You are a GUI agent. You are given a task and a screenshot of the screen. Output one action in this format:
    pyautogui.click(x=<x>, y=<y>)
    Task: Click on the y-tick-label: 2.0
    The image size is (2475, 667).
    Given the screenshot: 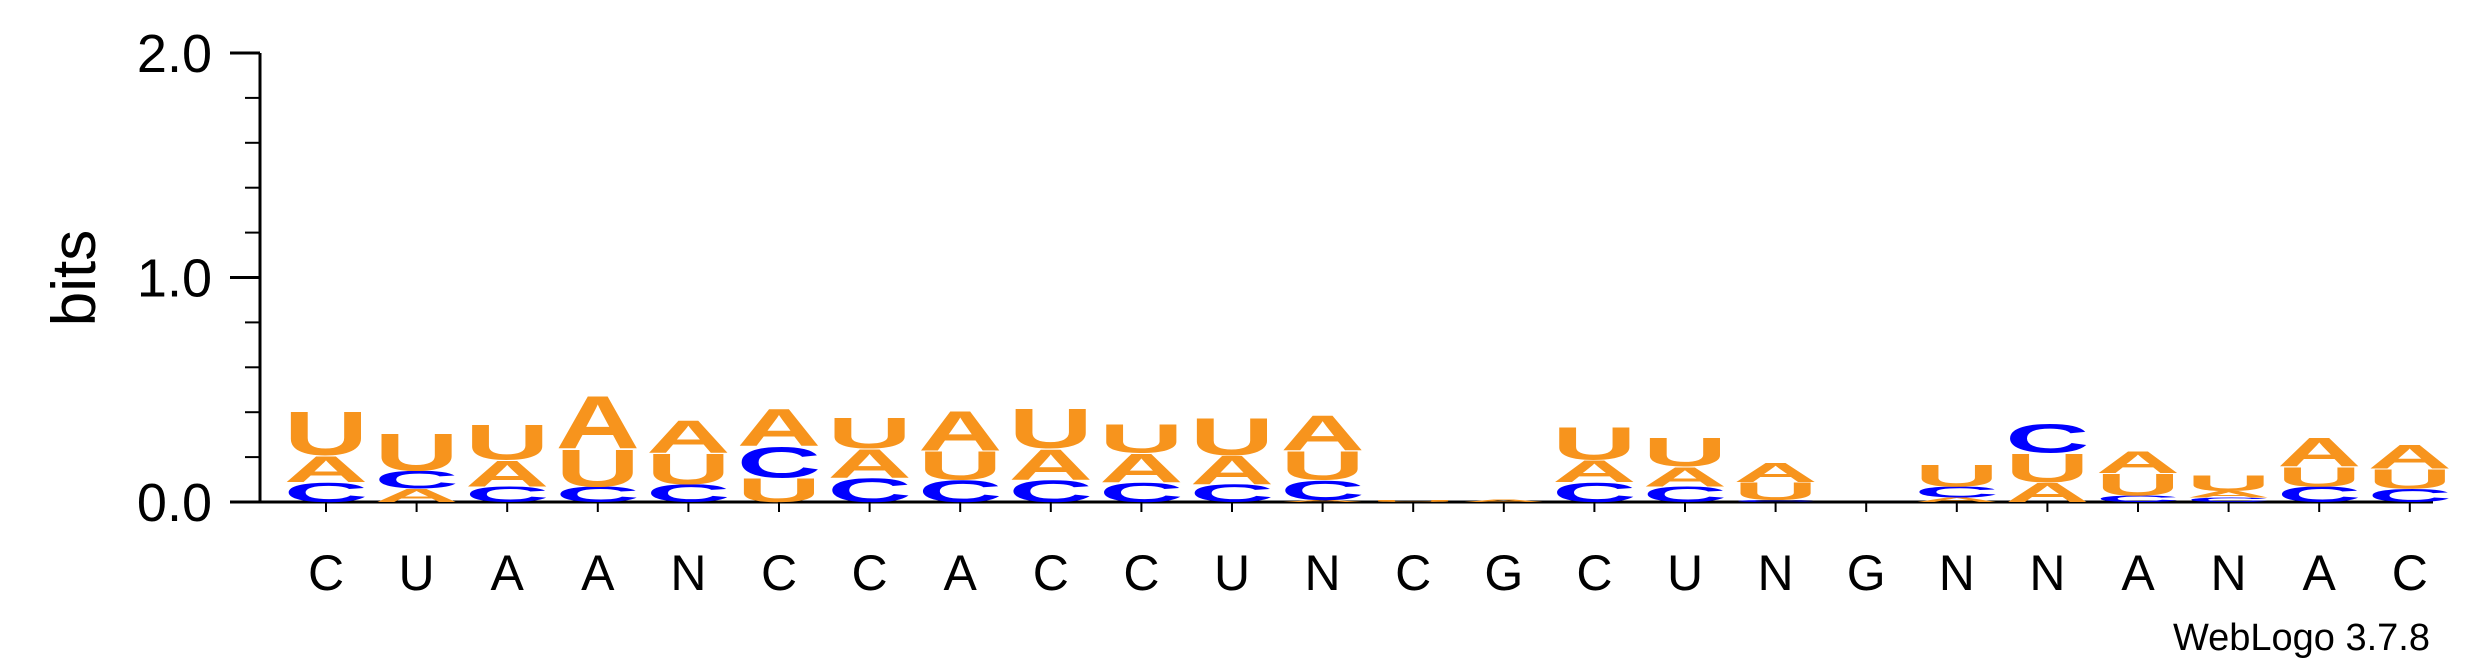 What is the action you would take?
    pyautogui.click(x=174, y=54)
    